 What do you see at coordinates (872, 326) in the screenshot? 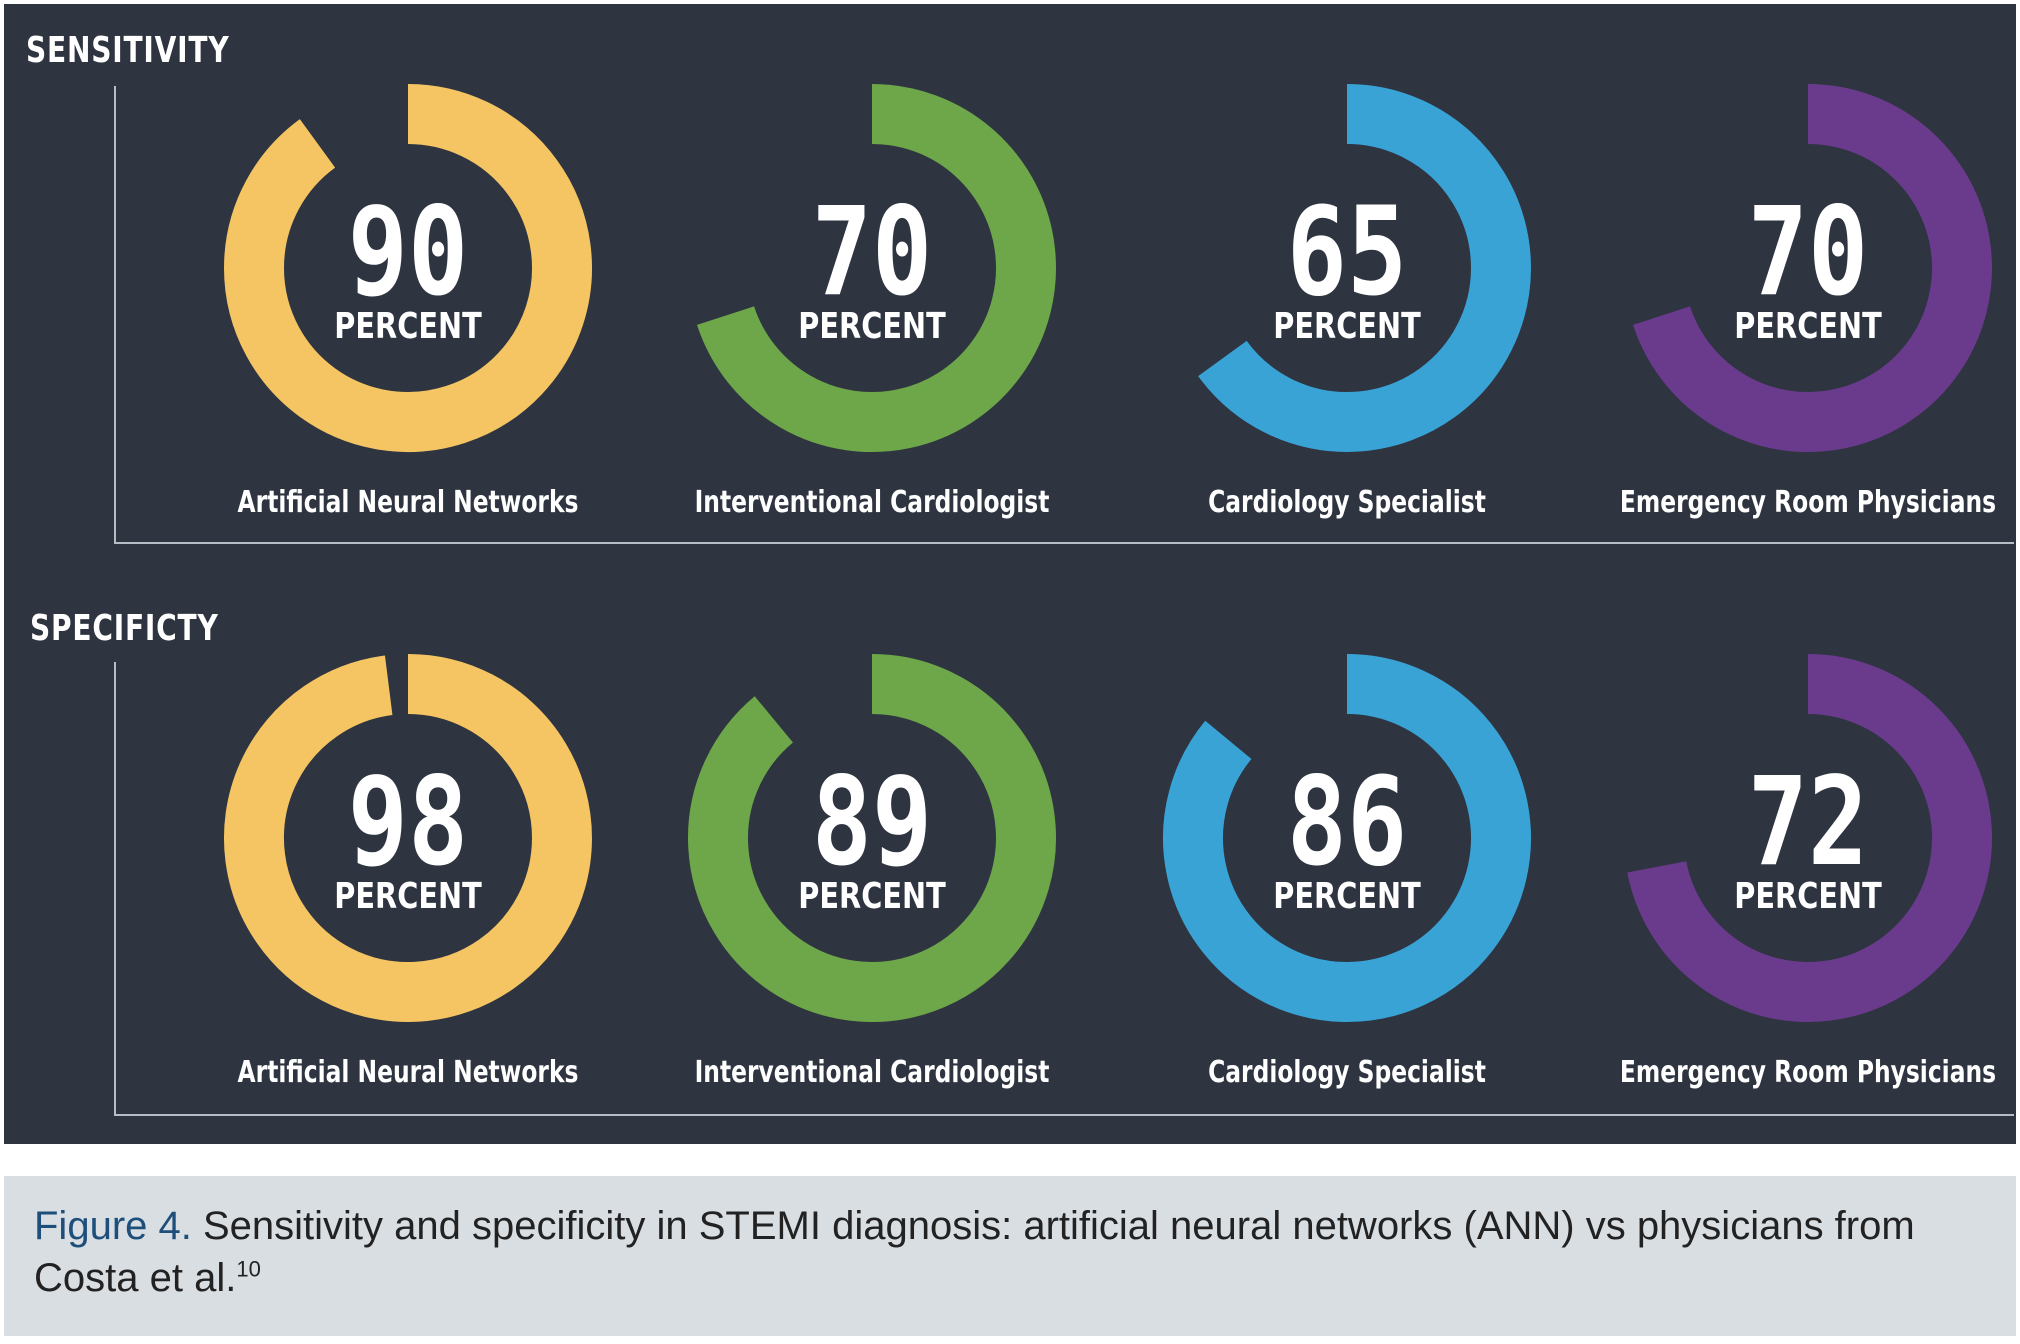
I see `sensitivity-unit-label-2: PERCENT` at bounding box center [872, 326].